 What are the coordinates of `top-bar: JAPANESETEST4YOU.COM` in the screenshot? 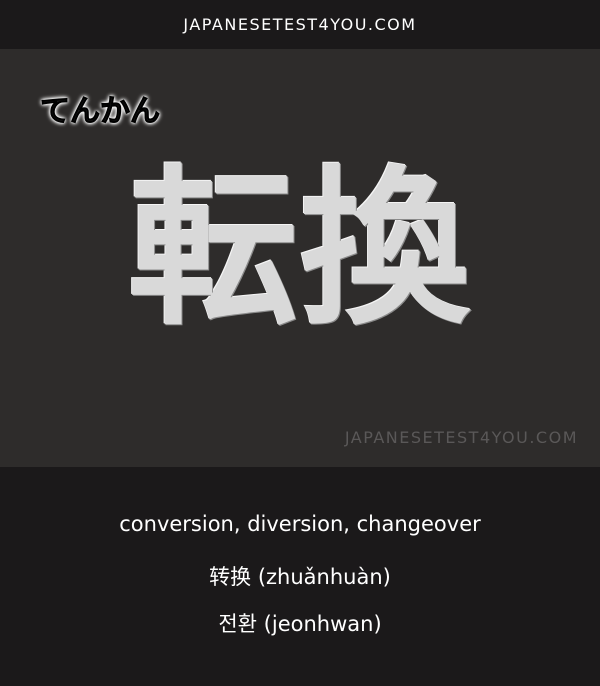 It's located at (300, 24).